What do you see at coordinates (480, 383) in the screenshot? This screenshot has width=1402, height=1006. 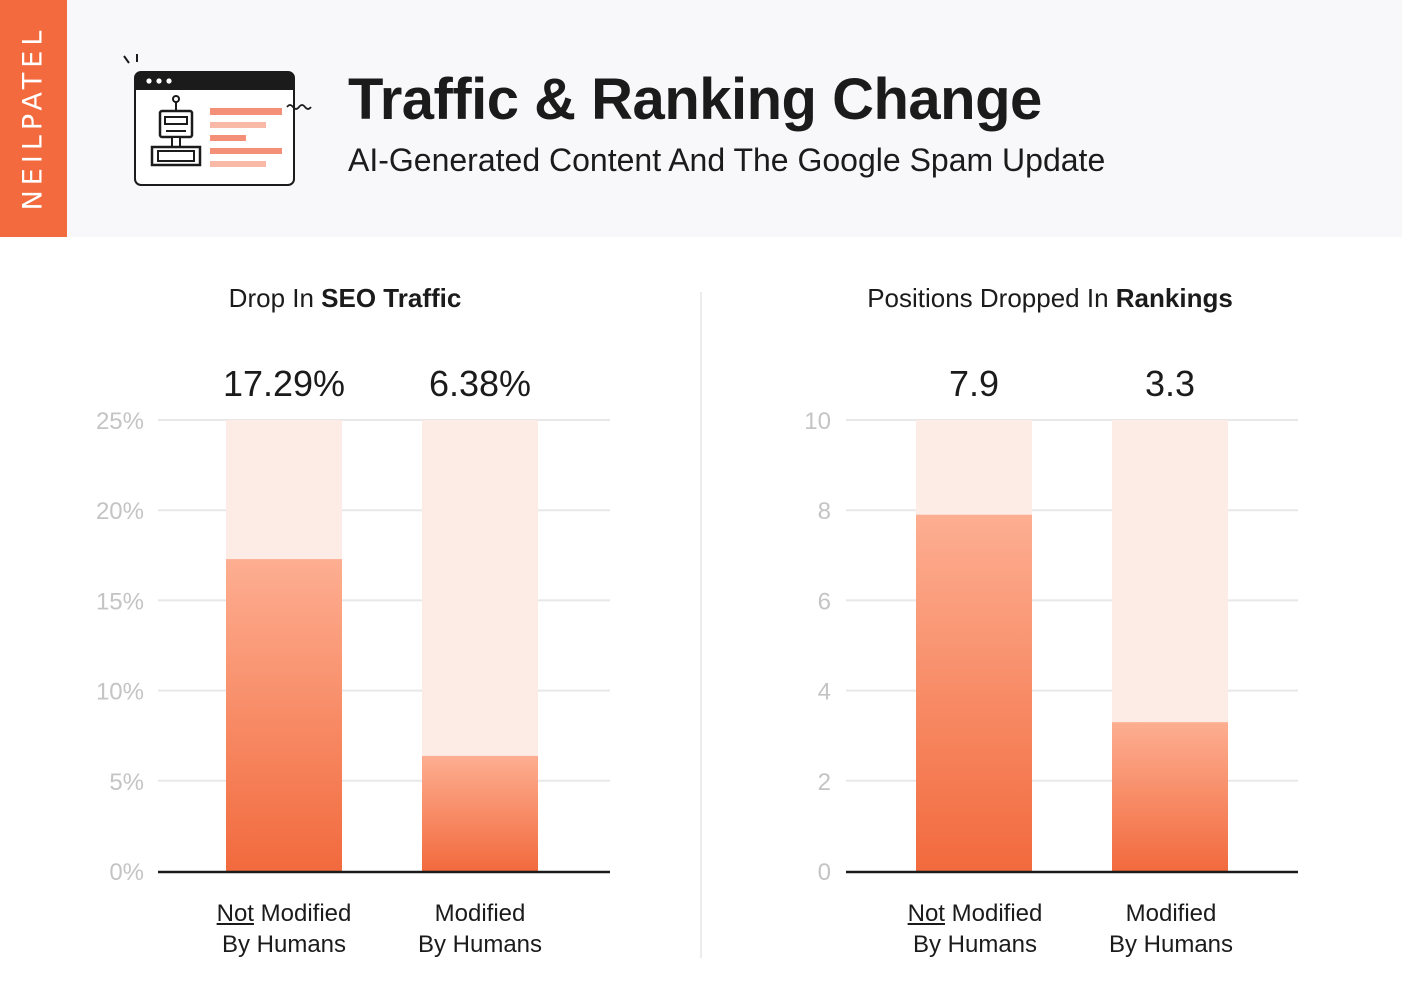 I see `data-label: 6.38%` at bounding box center [480, 383].